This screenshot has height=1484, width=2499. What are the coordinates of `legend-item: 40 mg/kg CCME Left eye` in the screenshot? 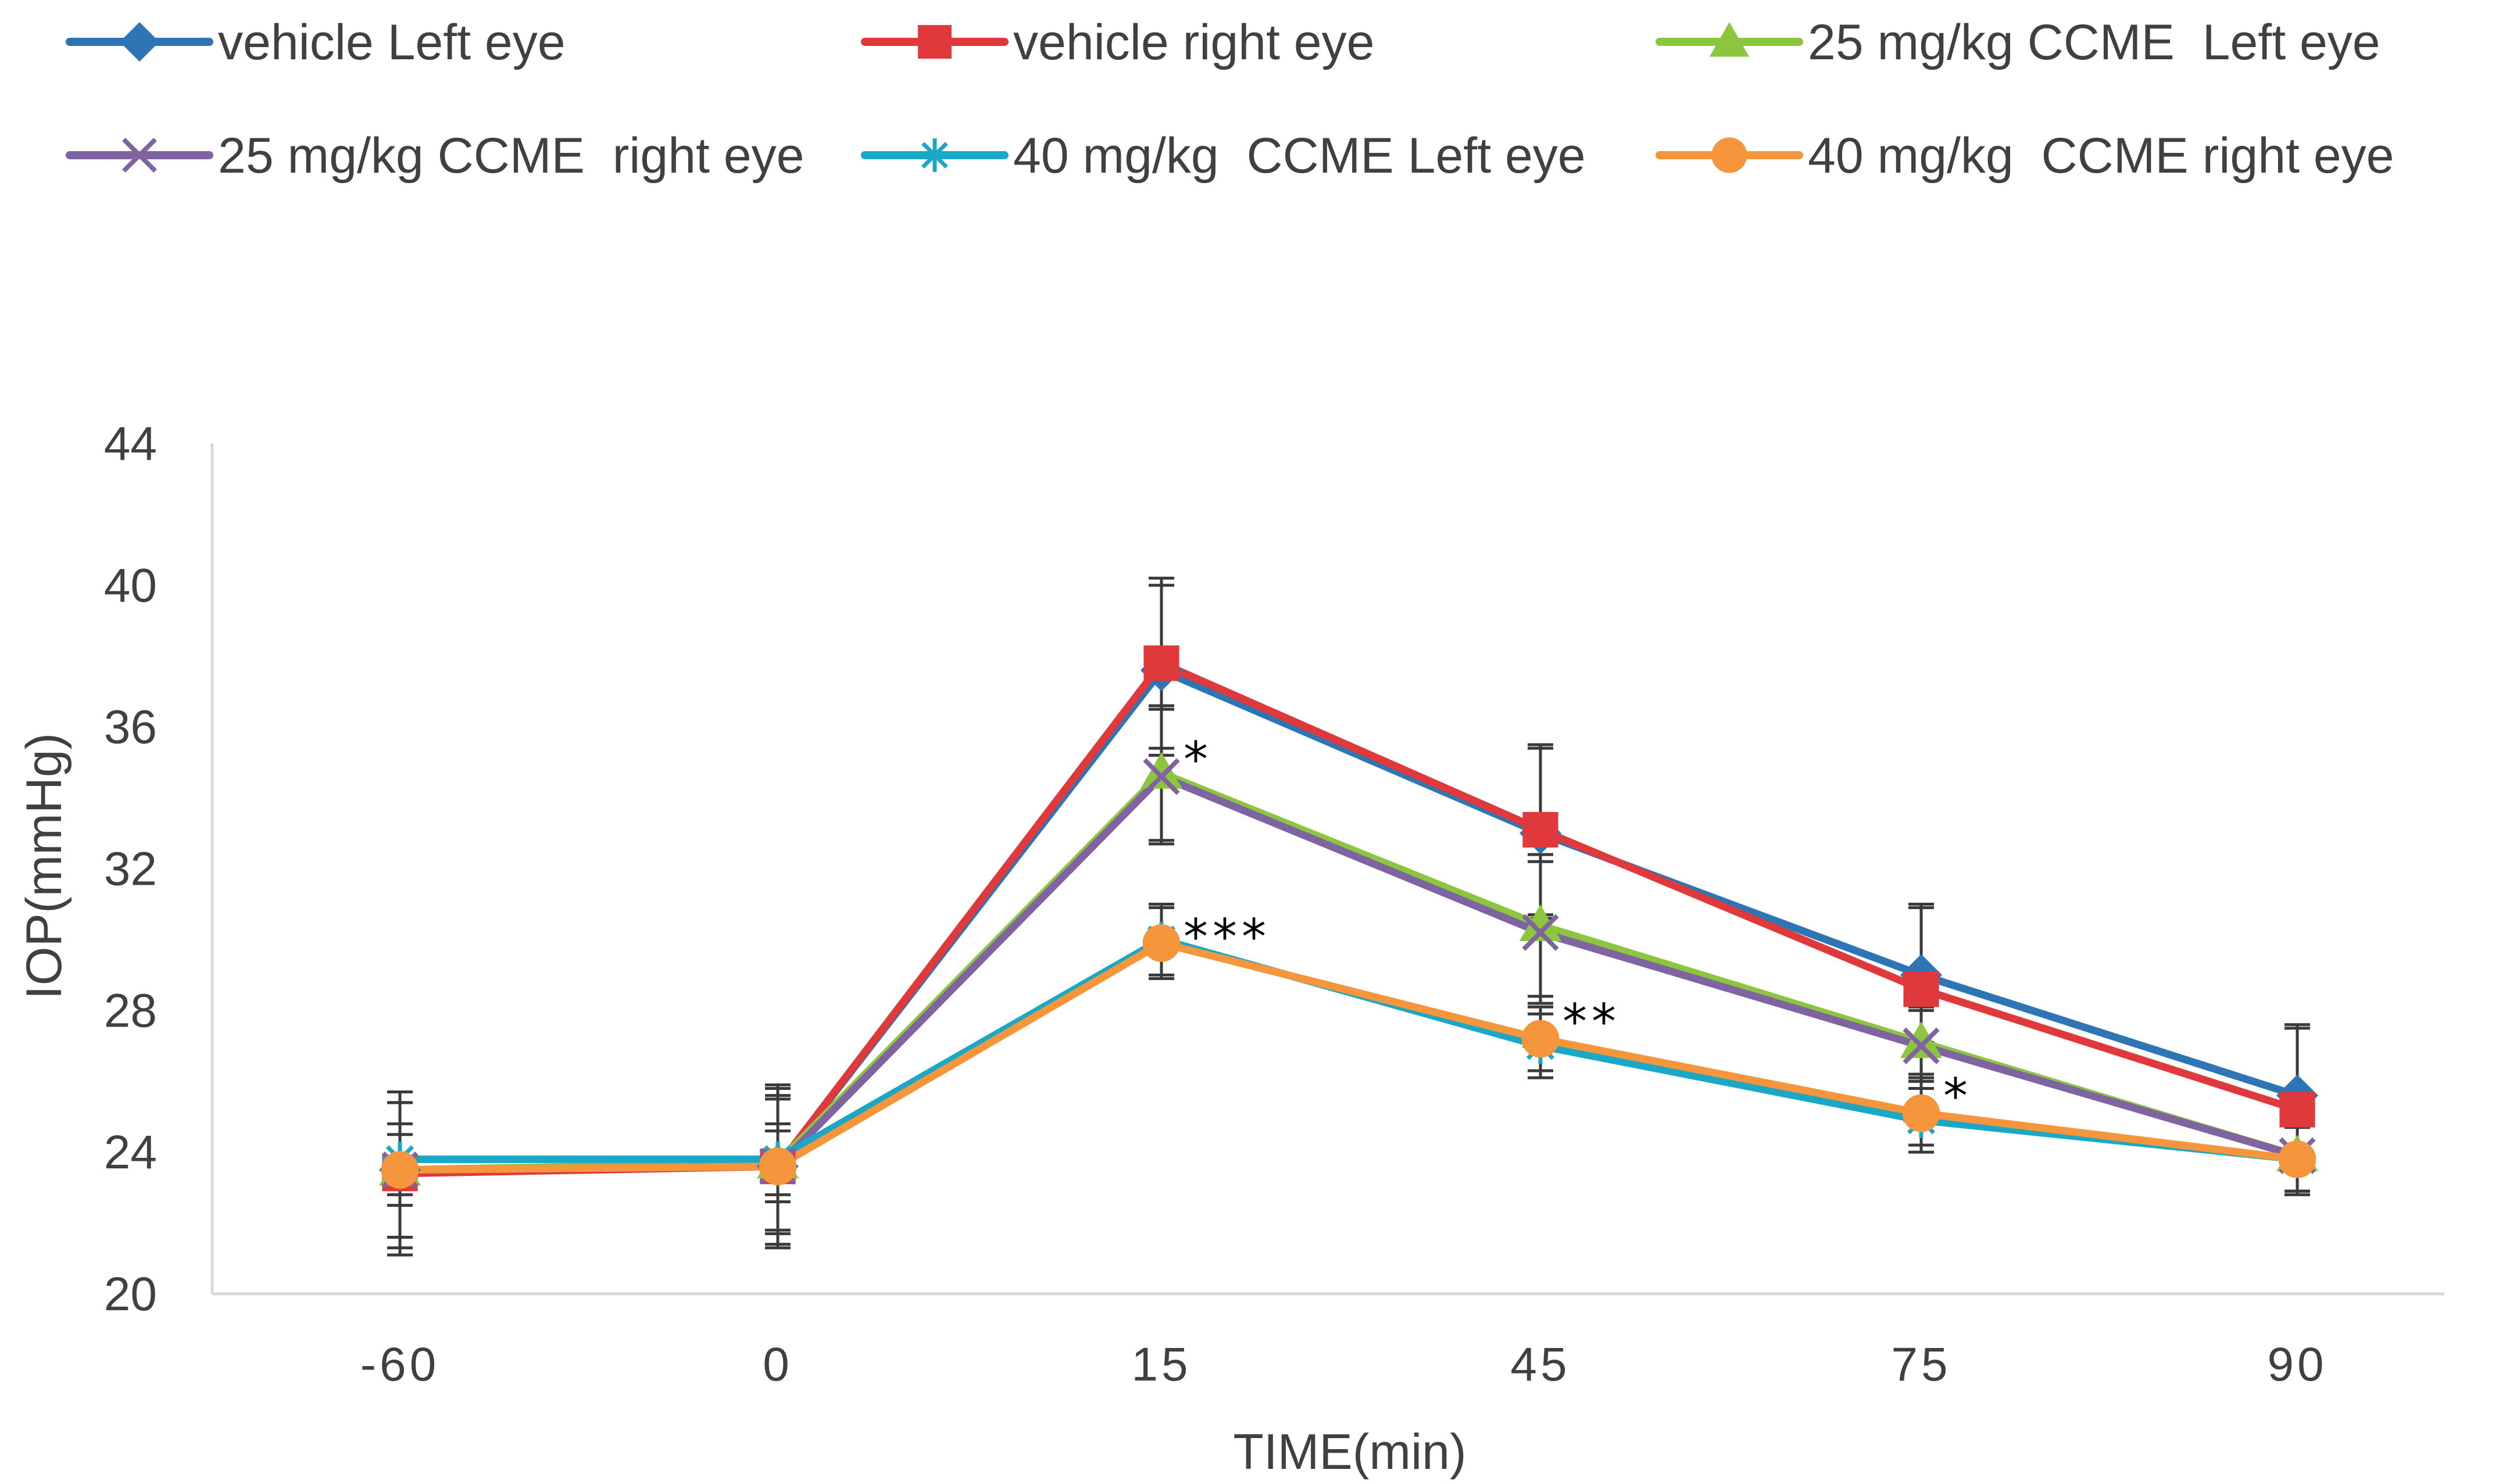 It's located at (1223, 156).